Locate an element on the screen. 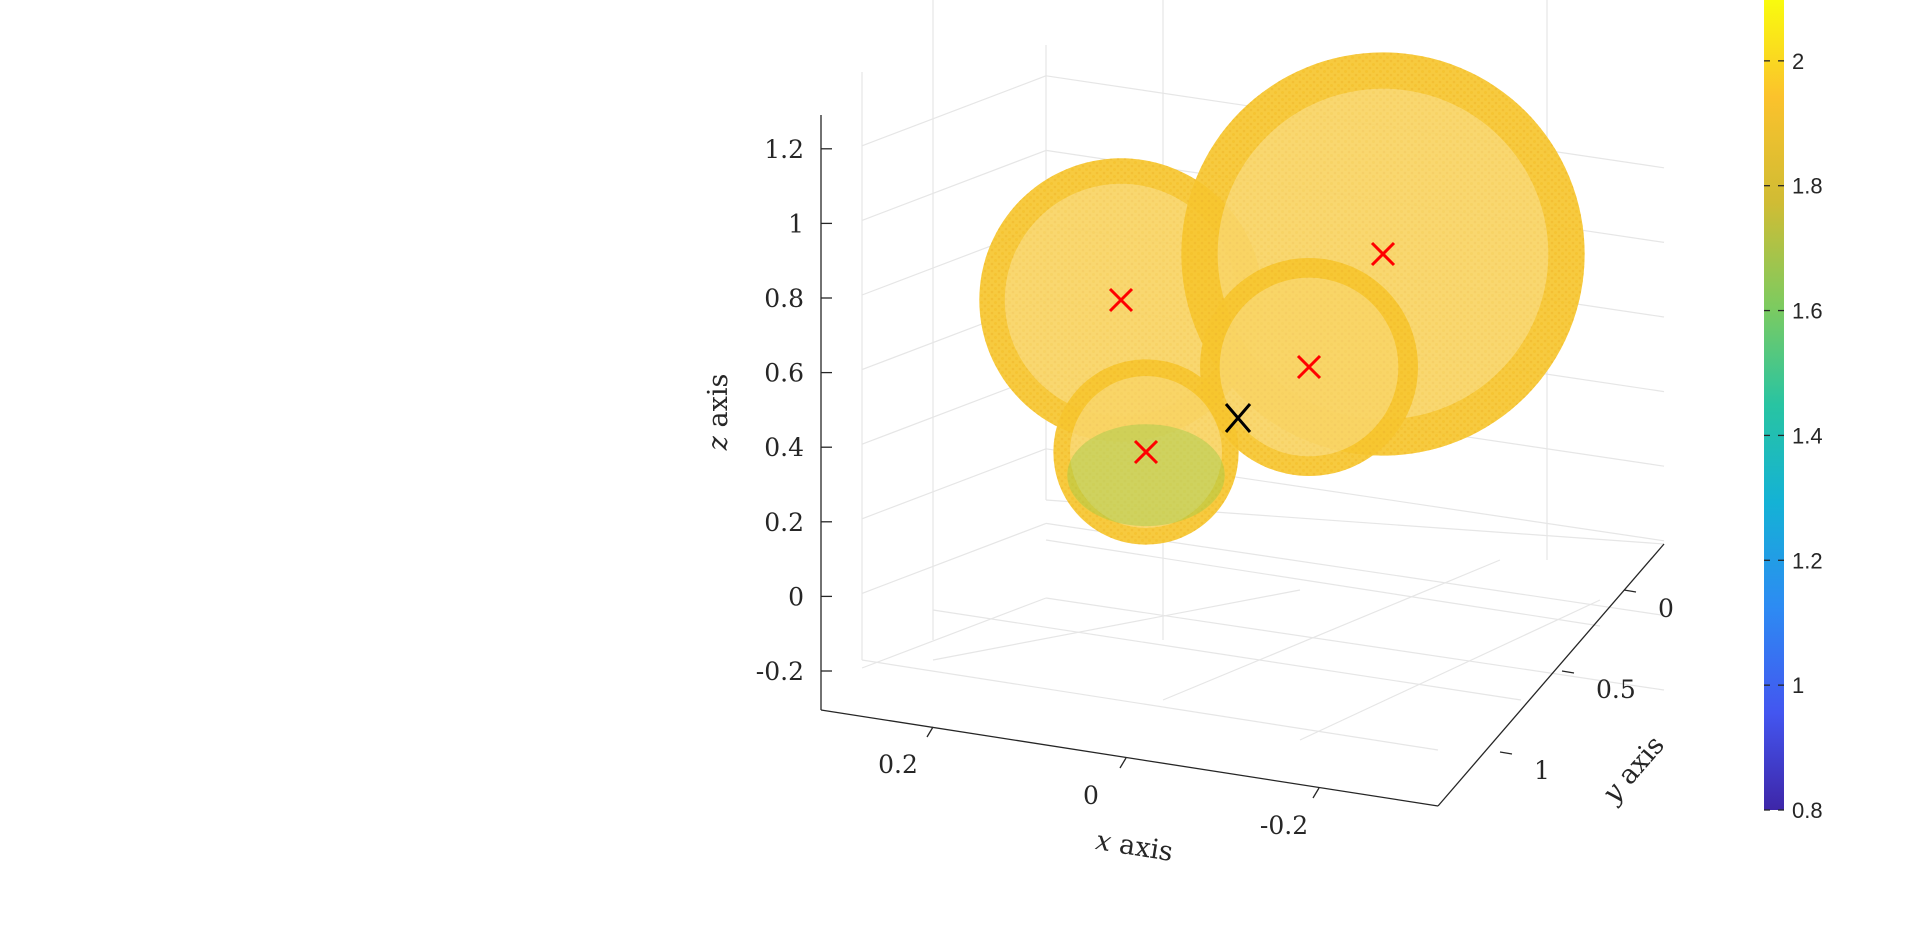  z-tick-label: 0.2 is located at coordinates (784, 522).